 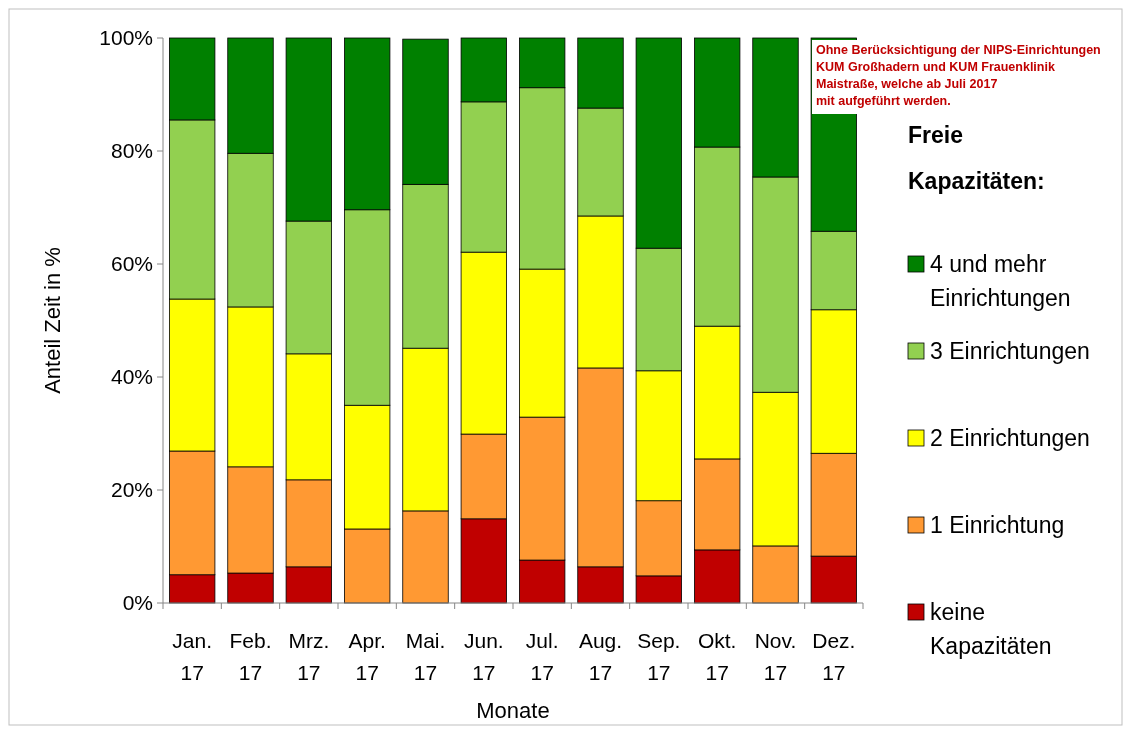 What do you see at coordinates (309, 656) in the screenshot?
I see `x-tick-label: Mrz. 17` at bounding box center [309, 656].